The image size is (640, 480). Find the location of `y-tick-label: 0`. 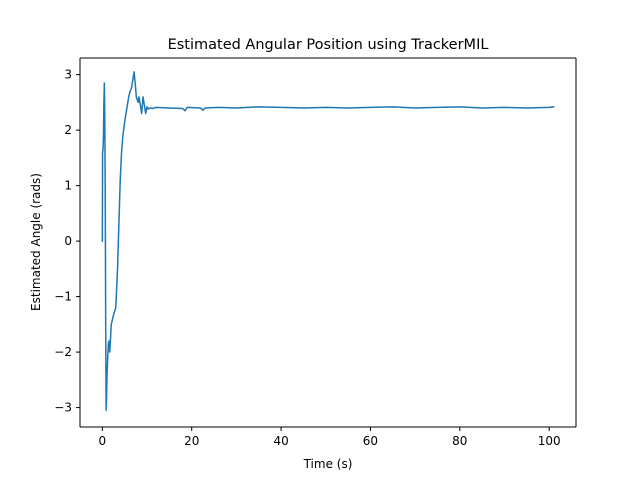

y-tick-label: 0 is located at coordinates (68, 241).